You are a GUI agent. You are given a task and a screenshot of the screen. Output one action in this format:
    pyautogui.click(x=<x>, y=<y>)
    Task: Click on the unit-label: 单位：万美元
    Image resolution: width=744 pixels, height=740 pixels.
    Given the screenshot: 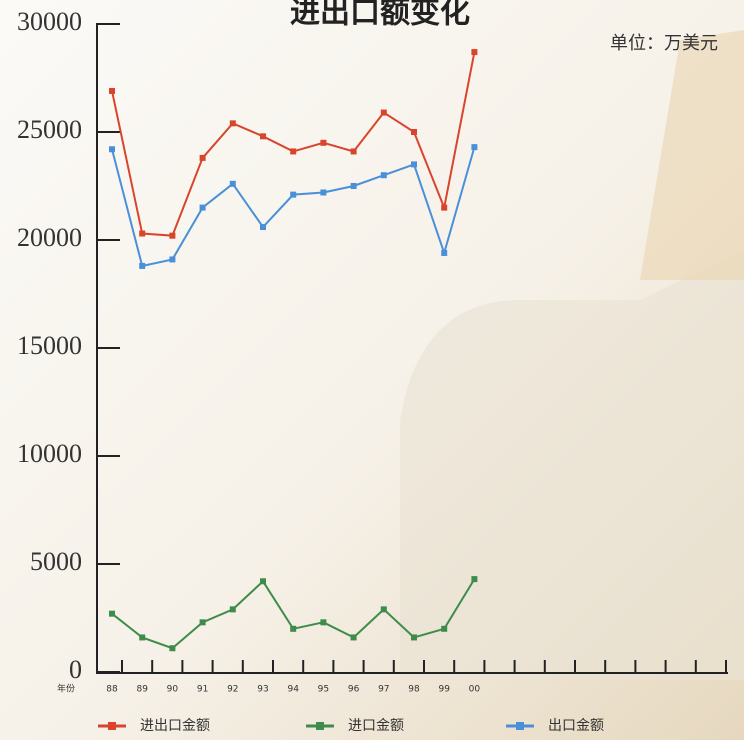 What is the action you would take?
    pyautogui.click(x=664, y=43)
    